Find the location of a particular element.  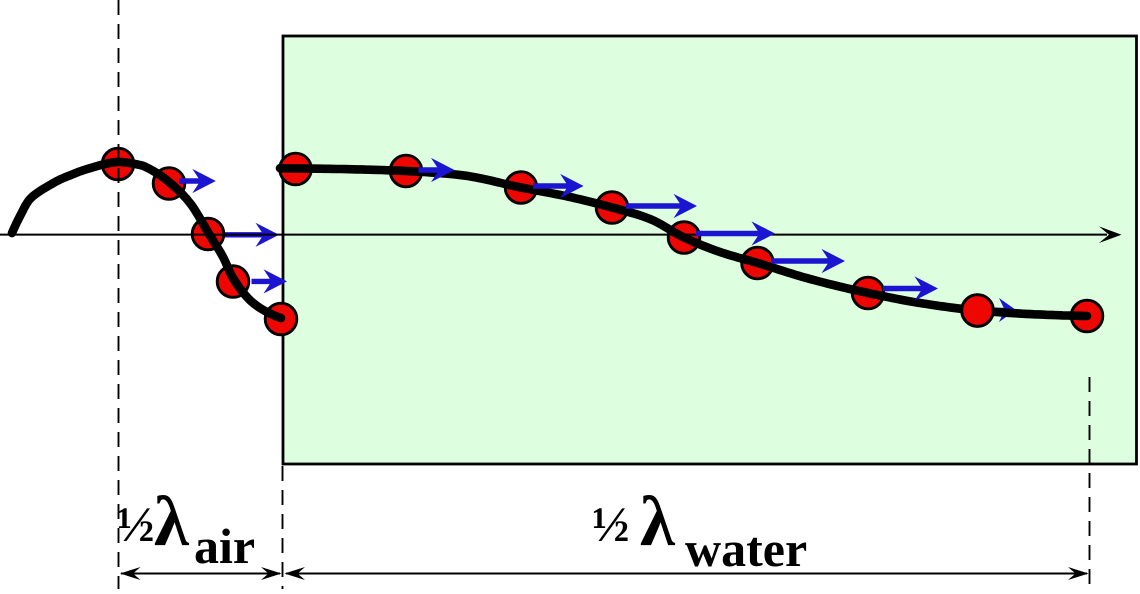

svg-text: water is located at coordinates (746, 549).